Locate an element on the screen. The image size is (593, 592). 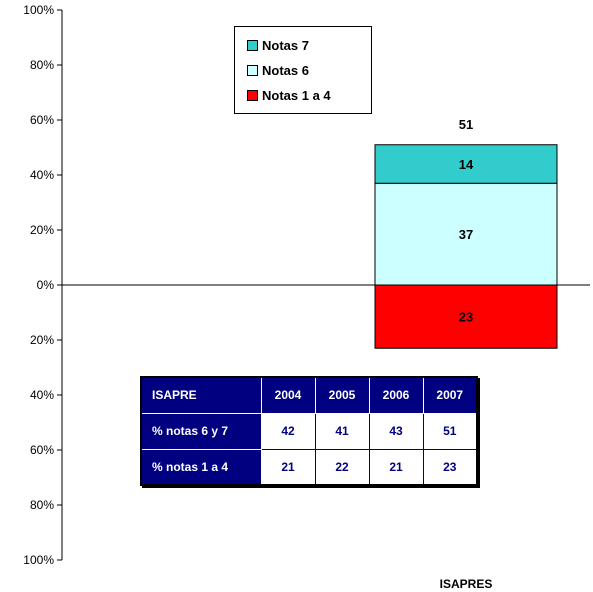
legend-label: Notas 7 is located at coordinates (285, 45).